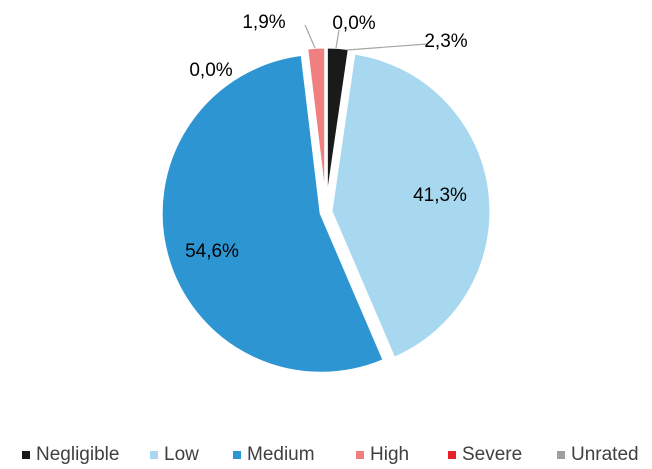 The height and width of the screenshot is (469, 652). I want to click on legend-label-high: High, so click(389, 454).